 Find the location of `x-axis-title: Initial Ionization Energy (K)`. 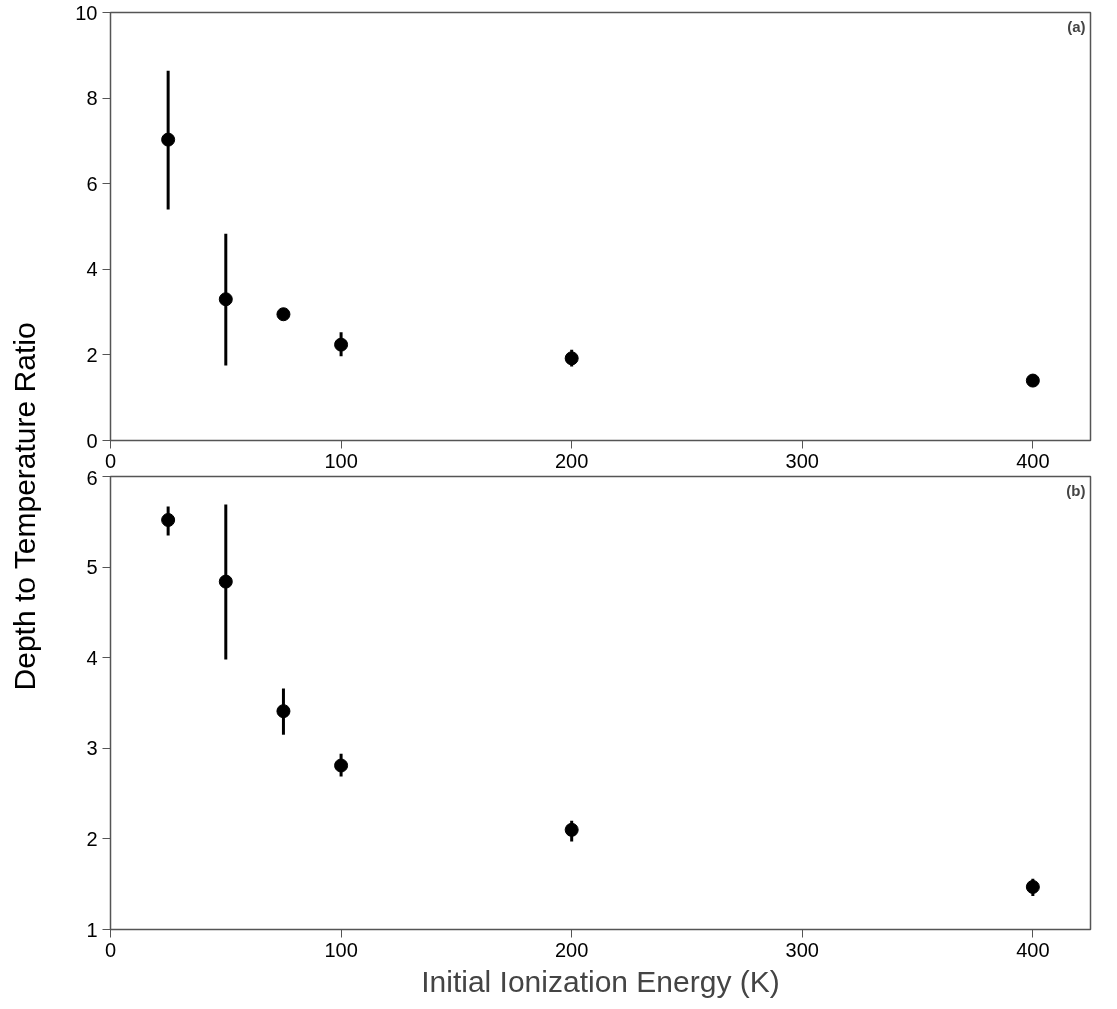

x-axis-title: Initial Ionization Energy (K) is located at coordinates (600, 981).